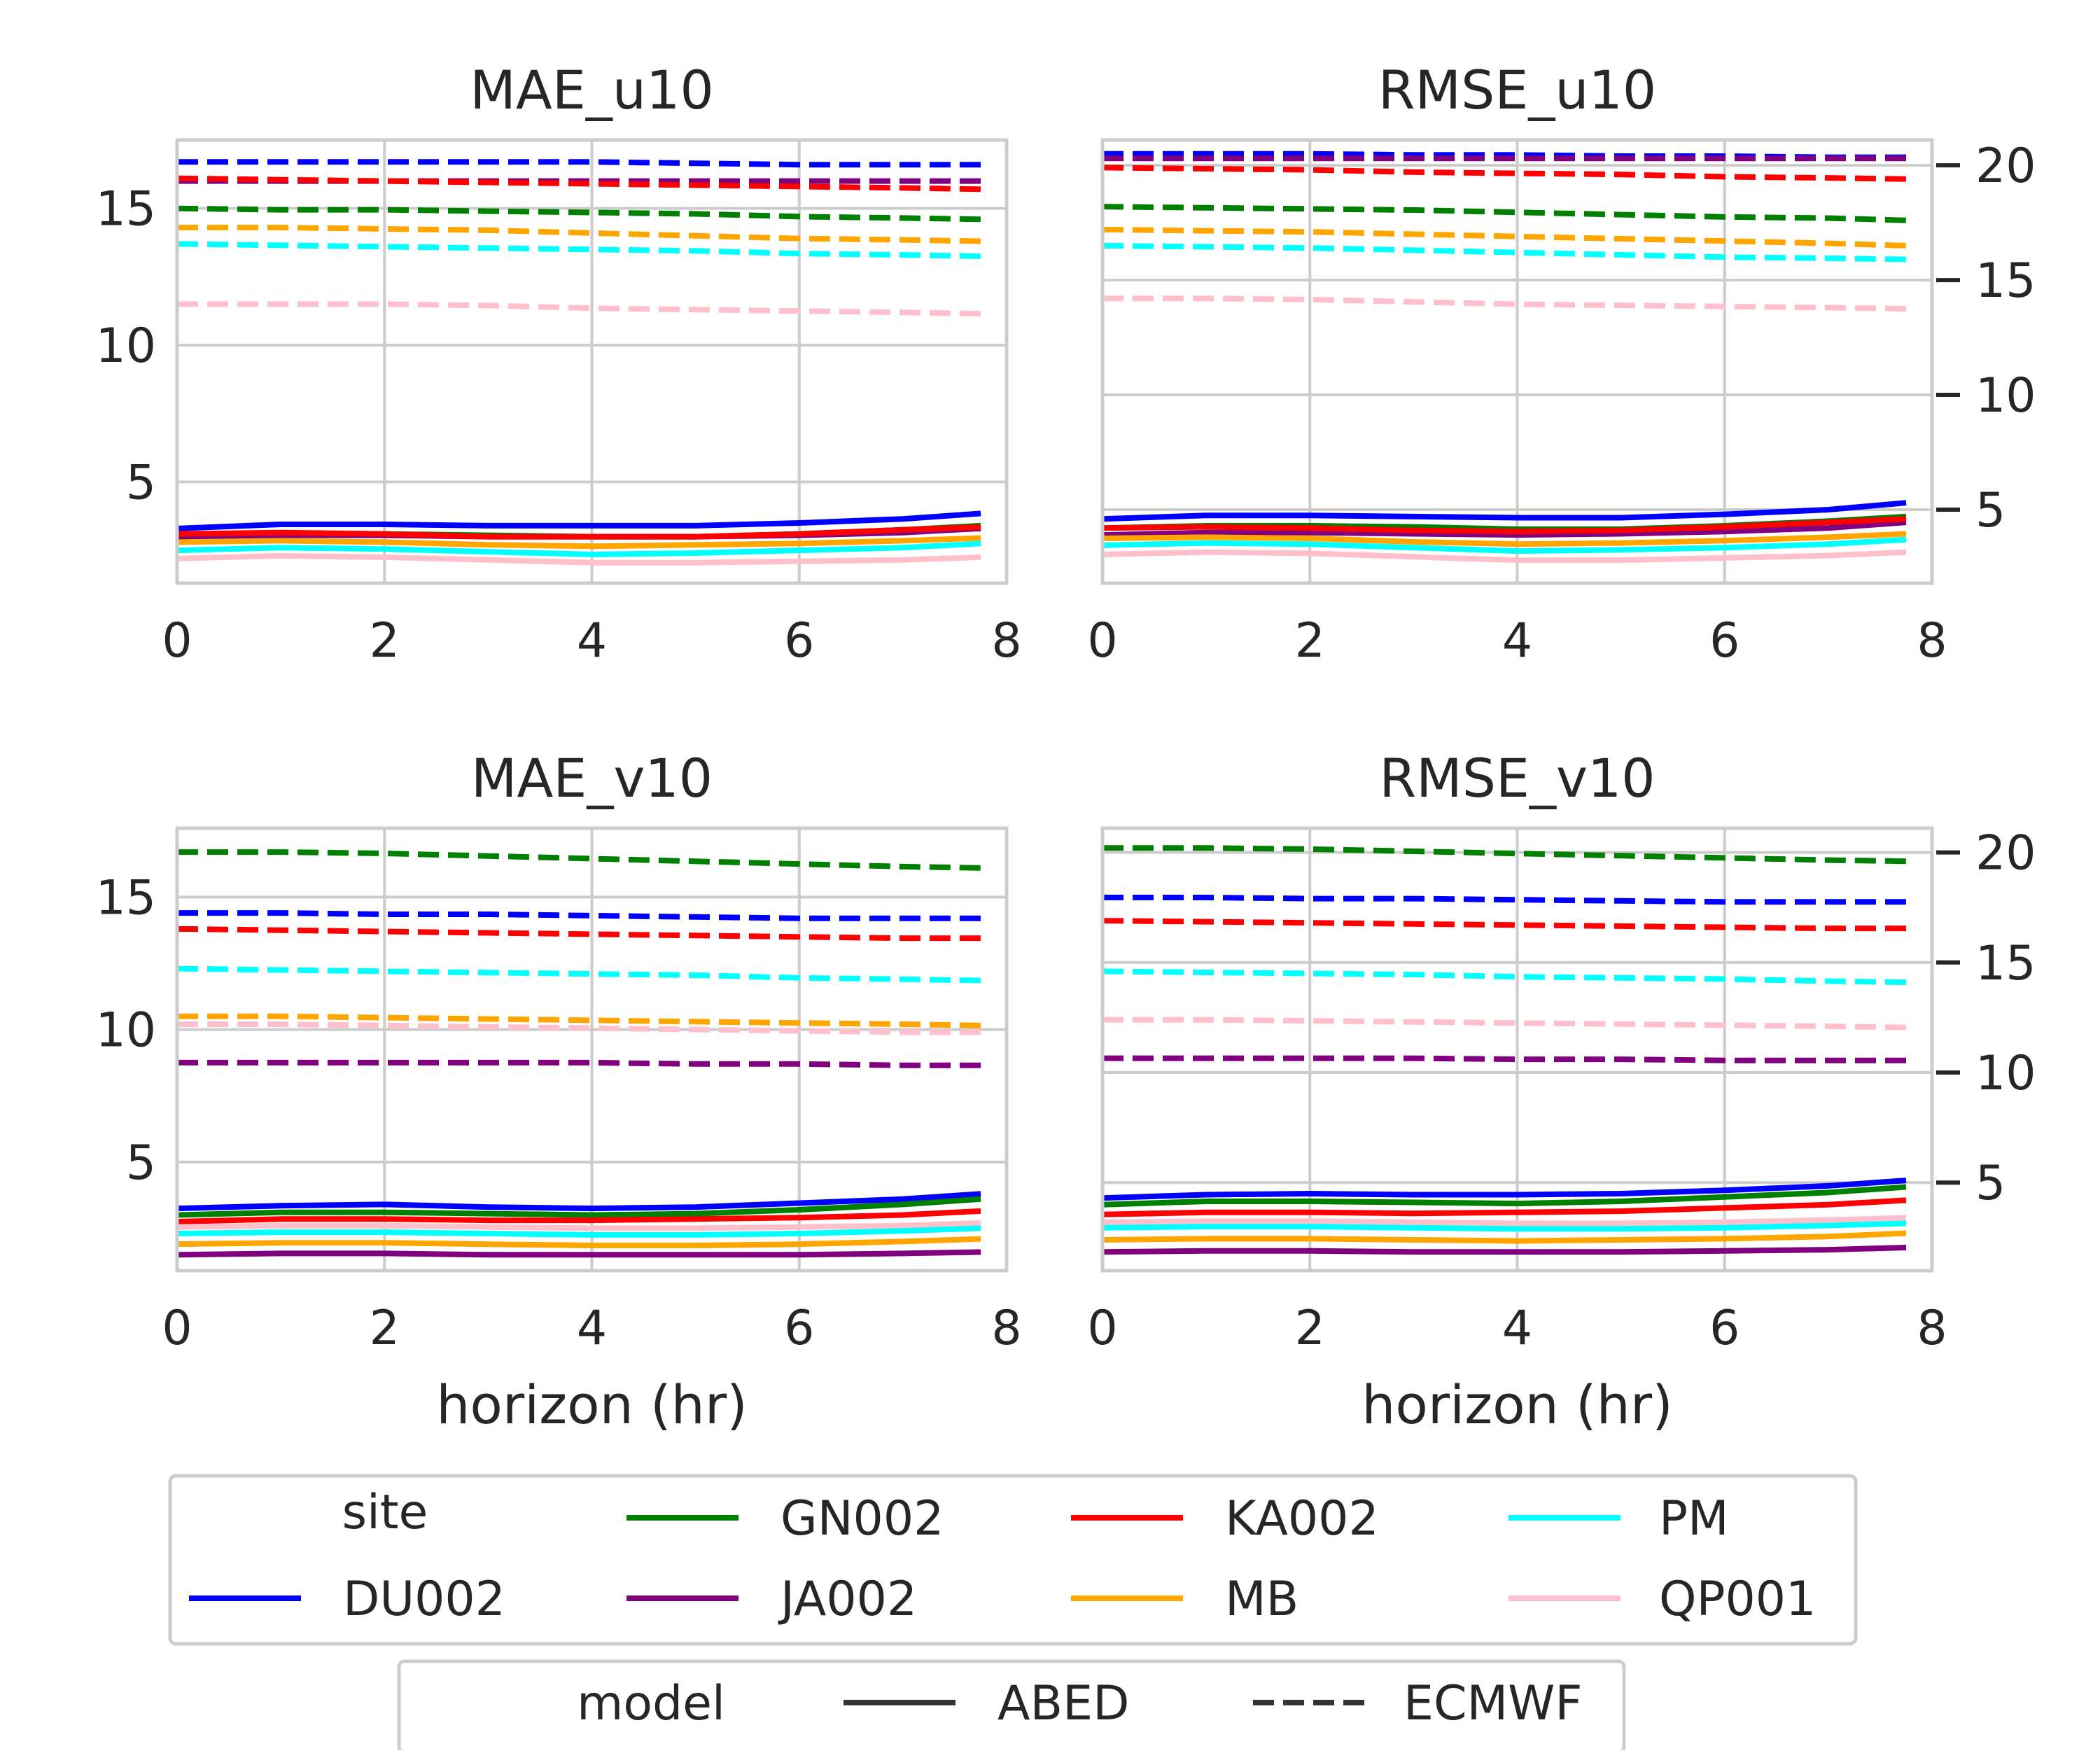 The image size is (2100, 1753). What do you see at coordinates (1694, 1519) in the screenshot?
I see `legend-label: PM` at bounding box center [1694, 1519].